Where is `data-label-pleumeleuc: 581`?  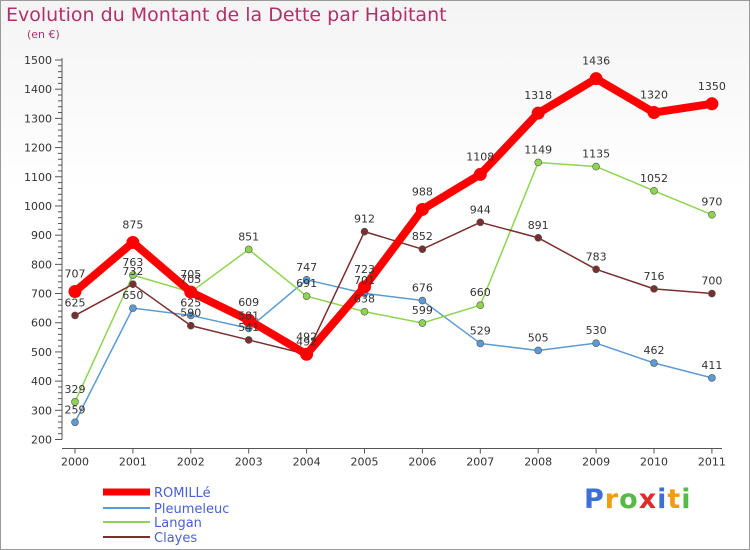
data-label-pleumeleuc: 581 is located at coordinates (248, 315).